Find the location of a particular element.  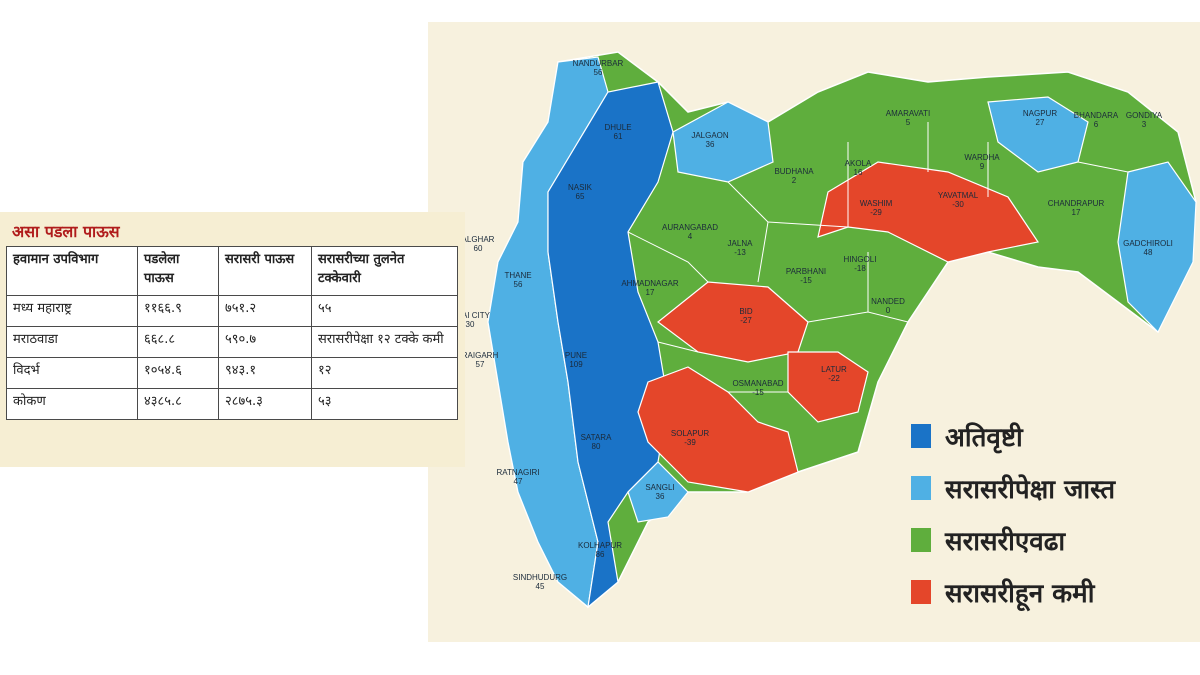

district-label-parbhani: PARBHANI -15 is located at coordinates (806, 276).